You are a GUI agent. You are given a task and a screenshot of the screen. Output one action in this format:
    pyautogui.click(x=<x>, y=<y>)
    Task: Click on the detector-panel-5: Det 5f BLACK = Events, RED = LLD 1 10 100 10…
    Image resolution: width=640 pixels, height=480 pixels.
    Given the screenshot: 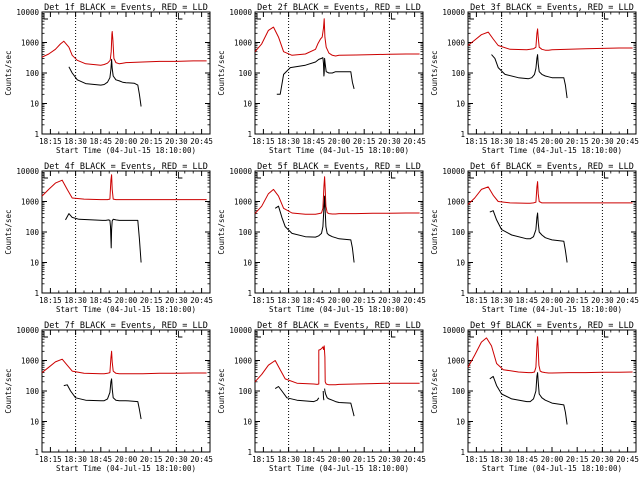 What is the action you would take?
    pyautogui.click(x=321, y=238)
    